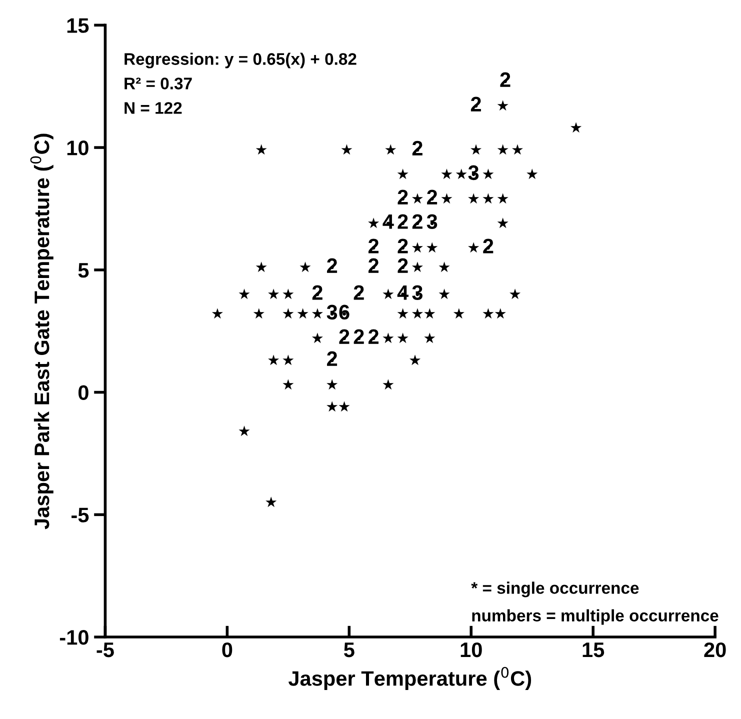 The height and width of the screenshot is (719, 741). Describe the element at coordinates (42, 332) in the screenshot. I see `y-axis-title: Jasper Park East Gate Temperature ($^{0}$C)` at that location.